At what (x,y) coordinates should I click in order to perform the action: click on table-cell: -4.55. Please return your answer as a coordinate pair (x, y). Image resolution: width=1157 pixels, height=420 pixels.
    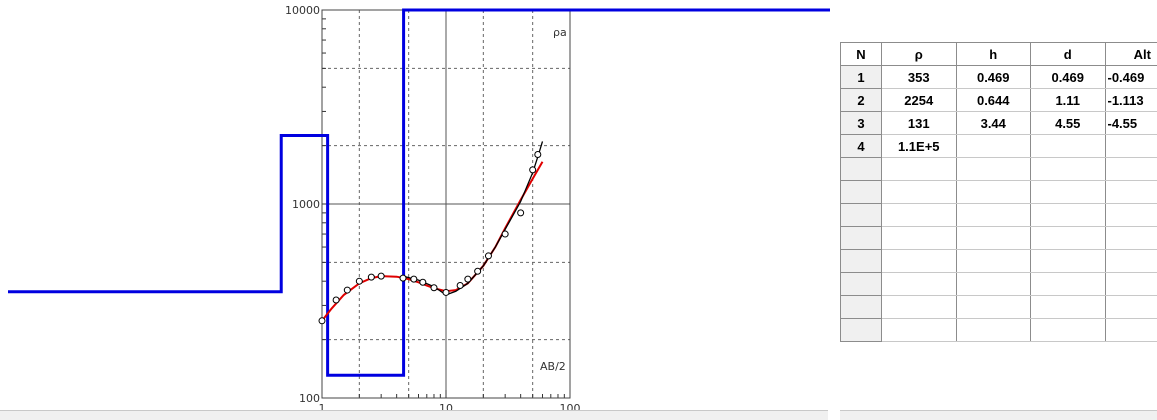
    Looking at the image, I should click on (1131, 123).